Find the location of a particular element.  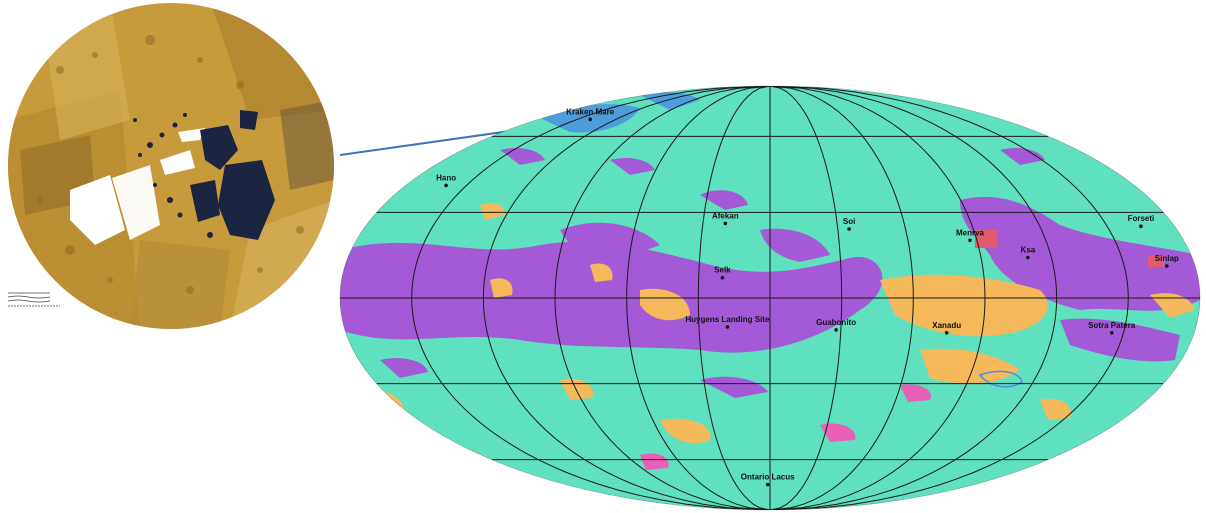

feature-ontario: Ontario Lacus is located at coordinates (768, 480).